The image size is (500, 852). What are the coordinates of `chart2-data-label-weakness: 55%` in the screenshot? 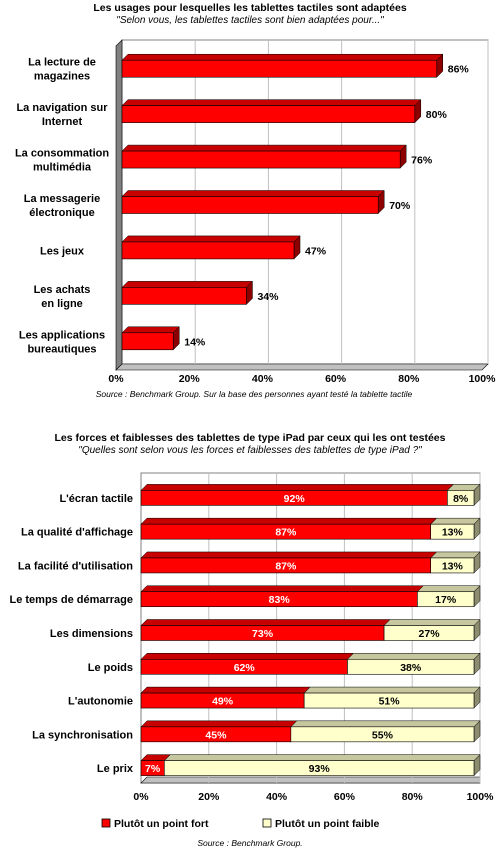 It's located at (383, 735).